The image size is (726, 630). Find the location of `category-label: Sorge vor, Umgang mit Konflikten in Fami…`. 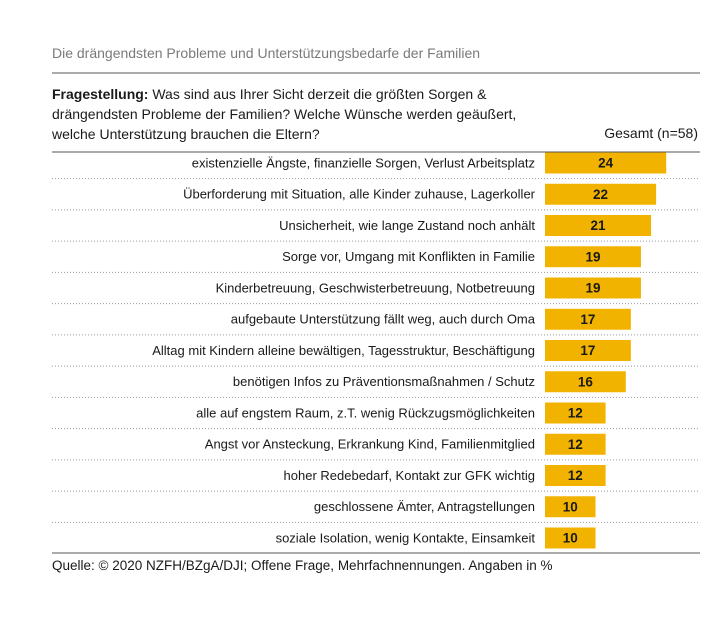

category-label: Sorge vor, Umgang mit Konflikten in Fami… is located at coordinates (408, 256).